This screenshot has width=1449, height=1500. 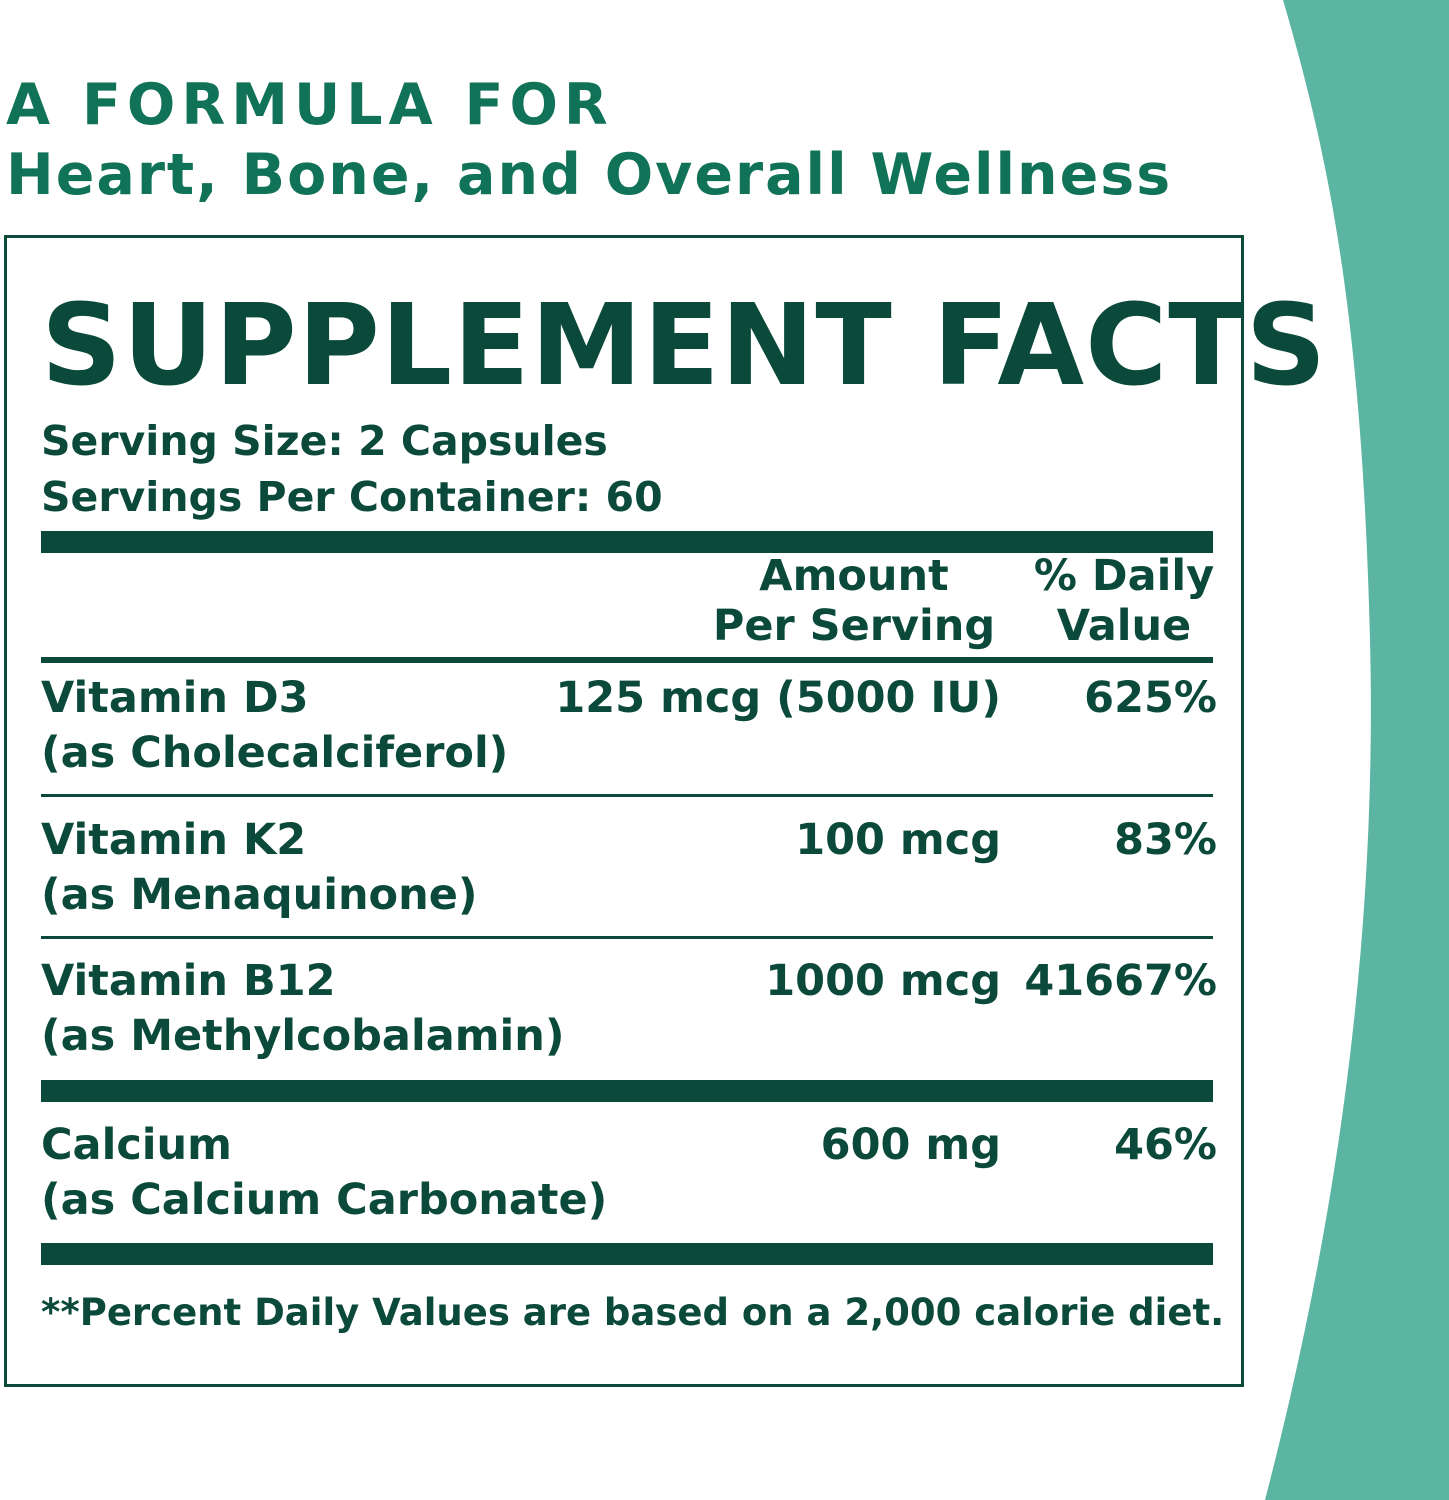 I want to click on nutrient-form: (as Menaquinone), so click(x=259, y=895).